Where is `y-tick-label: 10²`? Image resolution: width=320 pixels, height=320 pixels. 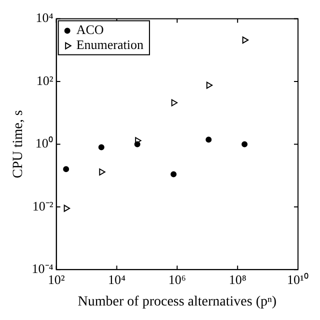 y-tick-label: 10² is located at coordinates (45, 80).